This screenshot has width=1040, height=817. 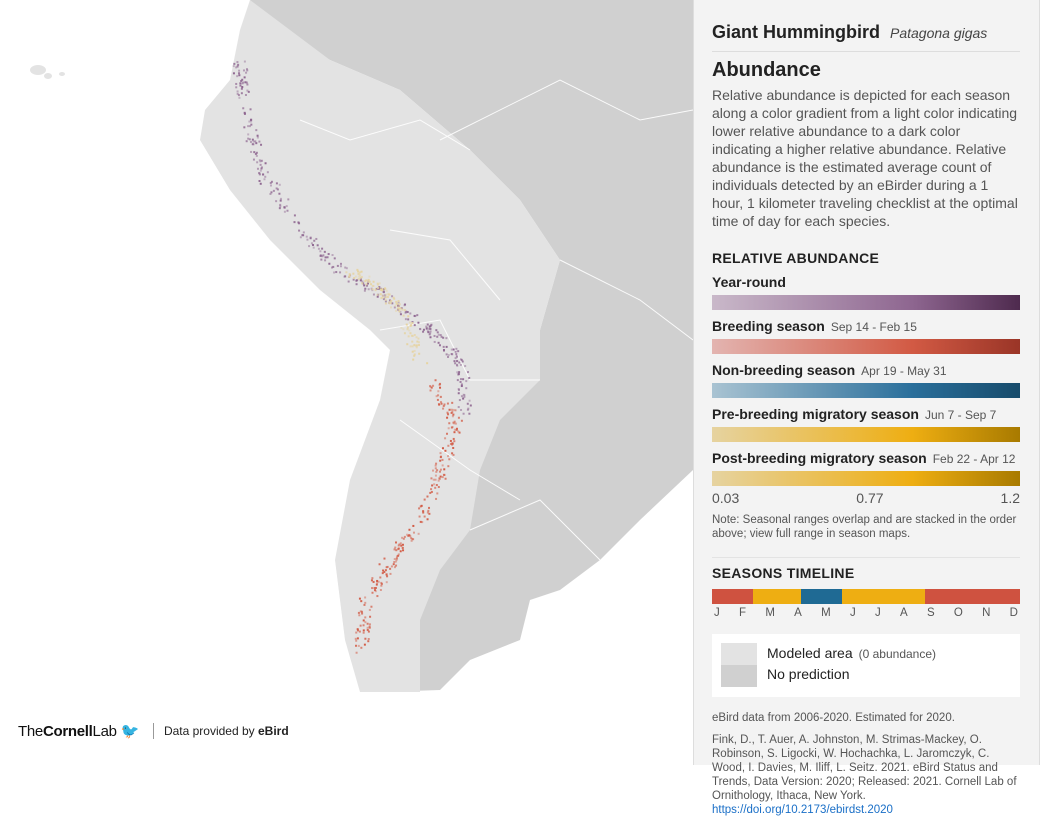 I want to click on ebird-link: eBird, so click(x=273, y=731).